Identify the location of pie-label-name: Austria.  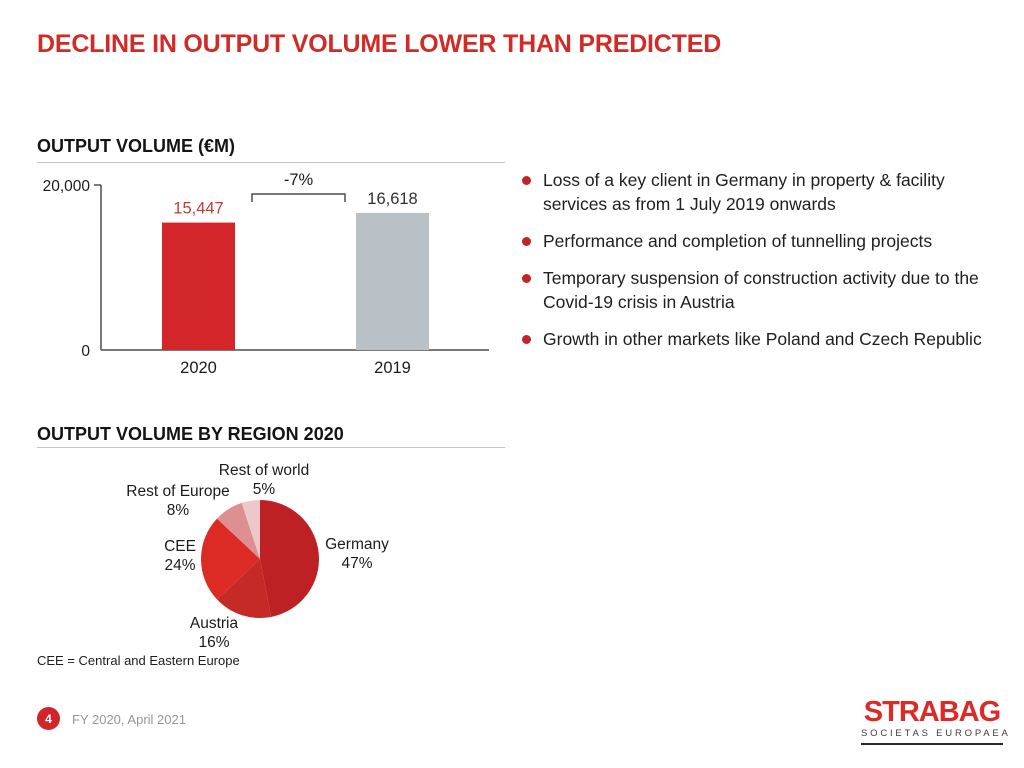
(214, 623).